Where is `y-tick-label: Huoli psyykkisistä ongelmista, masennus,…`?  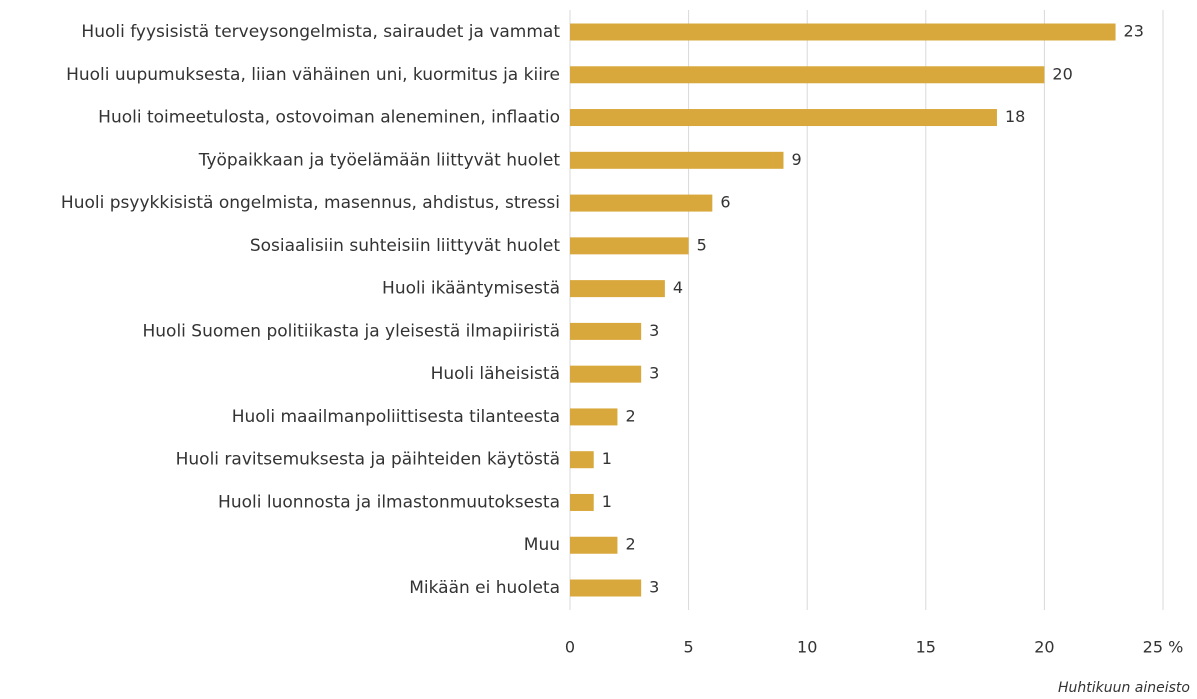 y-tick-label: Huoli psyykkisistä ongelmista, masennus,… is located at coordinates (310, 203).